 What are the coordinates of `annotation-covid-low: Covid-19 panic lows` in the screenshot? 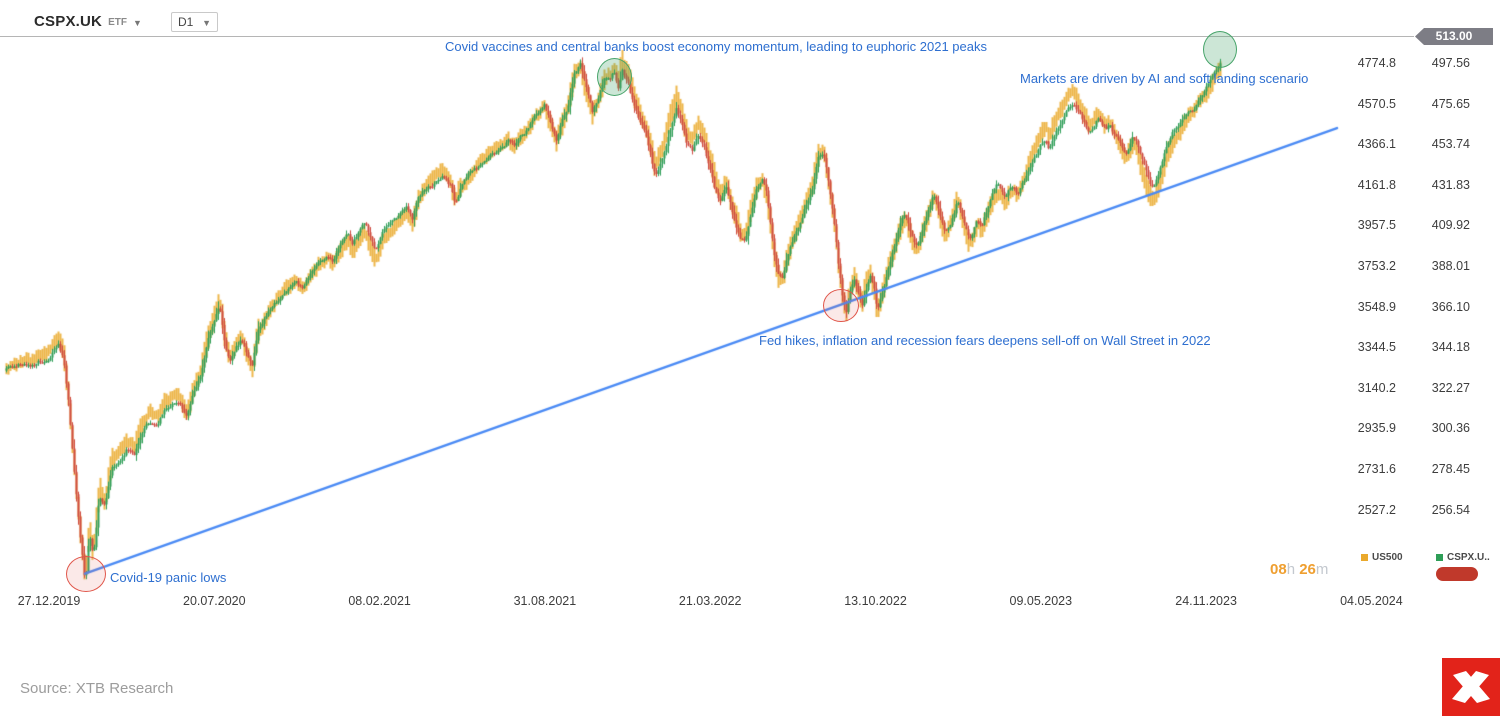 It's located at (168, 577).